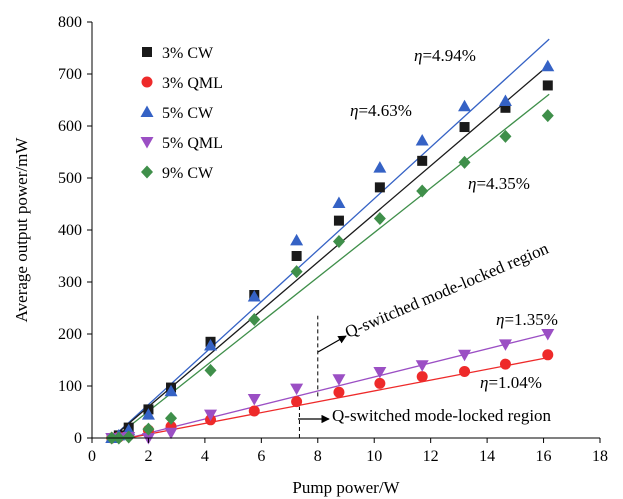 The height and width of the screenshot is (499, 623). Describe the element at coordinates (442, 415) in the screenshot. I see `region-lower-label: Q-switched mode-locked region` at that location.